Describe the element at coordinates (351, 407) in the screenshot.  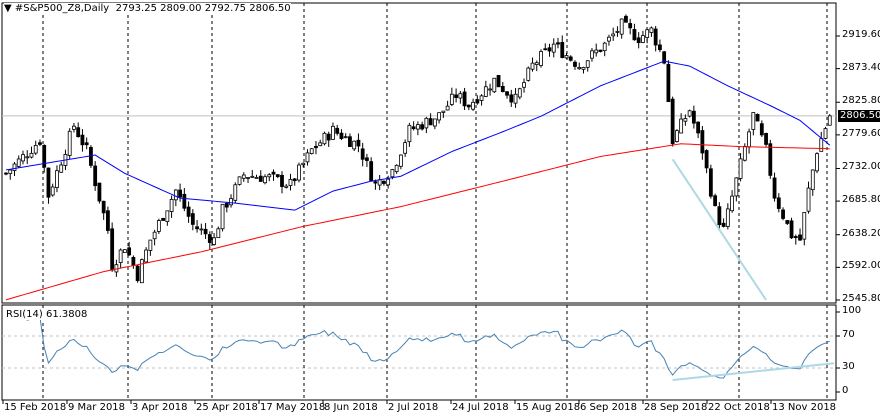
I see `time-axis-label: 8 Jun 2018` at that location.